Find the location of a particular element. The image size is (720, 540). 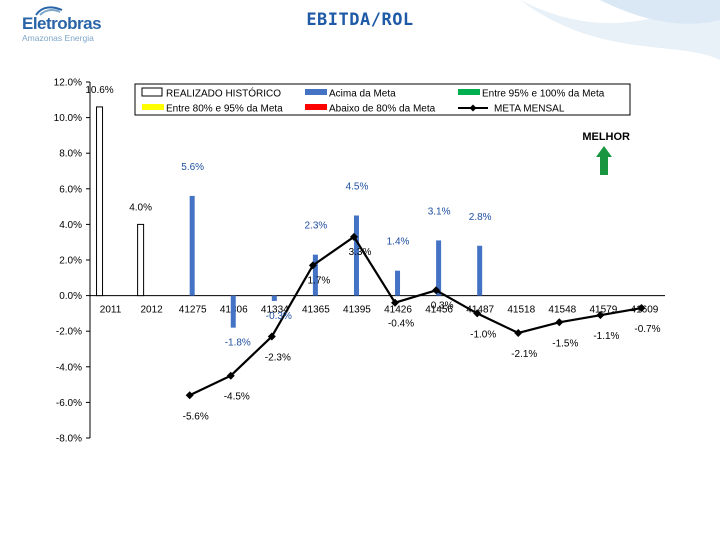

data-label-acima-meta: 3.1% is located at coordinates (439, 211).